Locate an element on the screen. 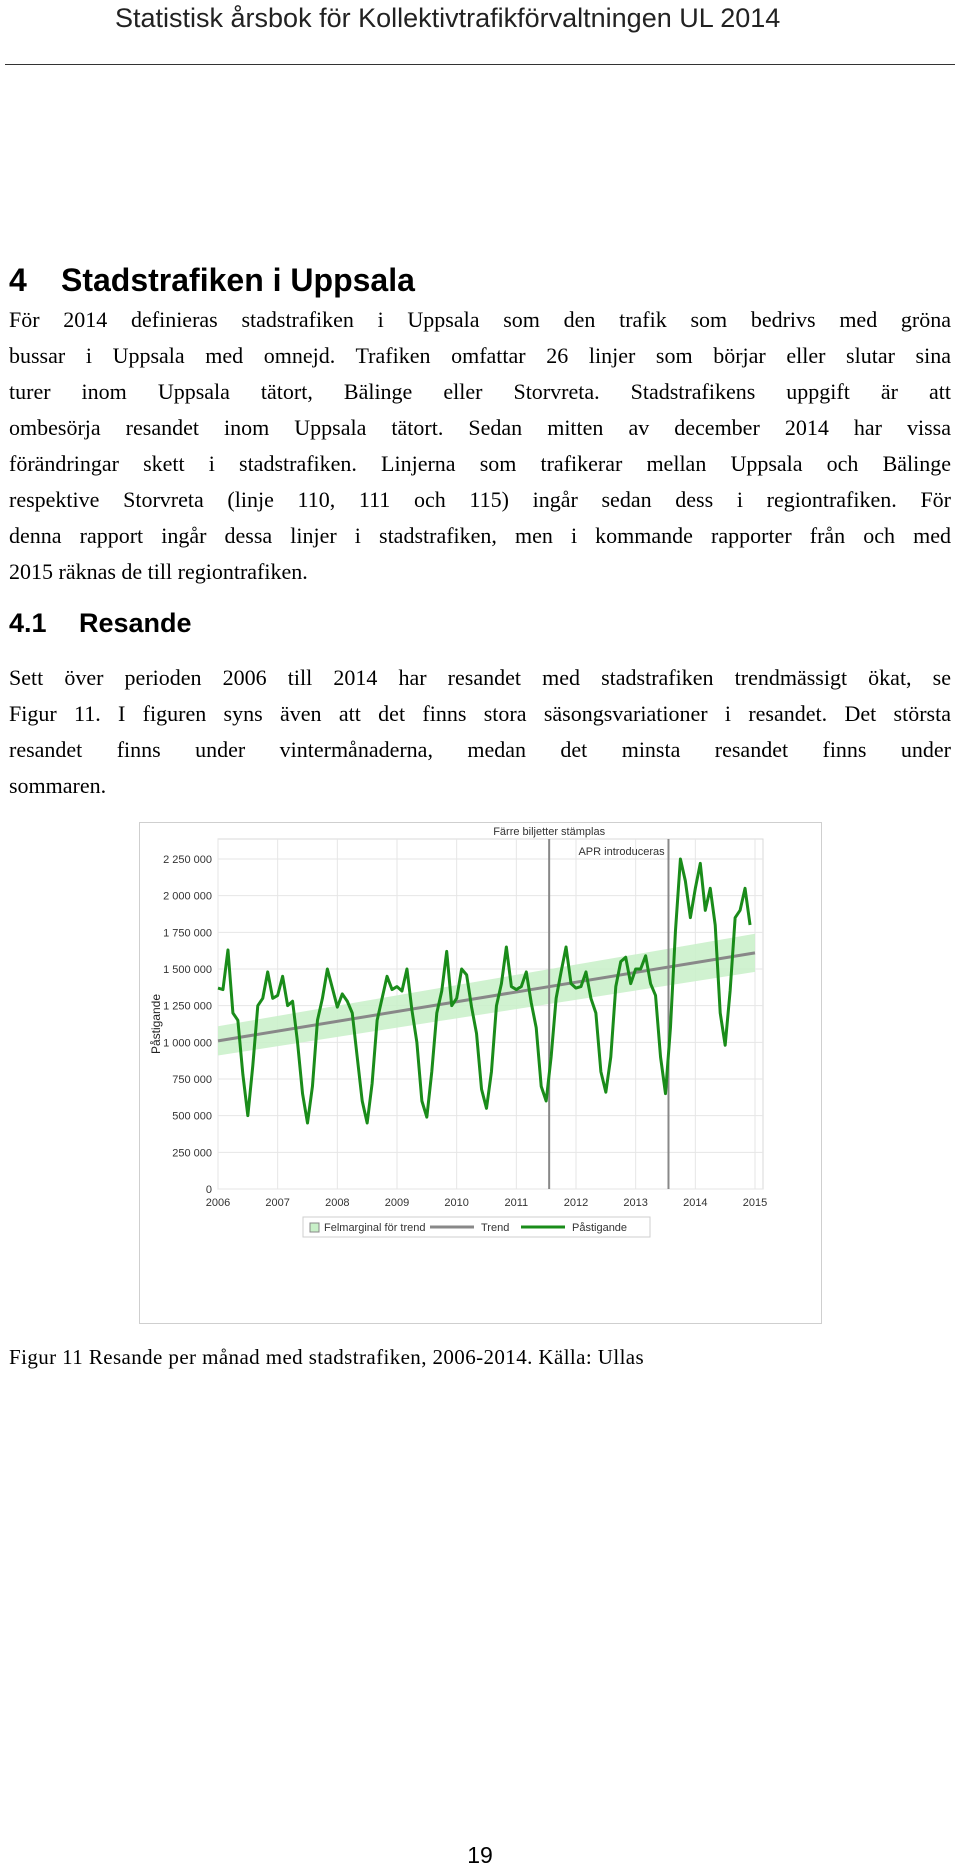 This screenshot has width=960, height=1872. x-tick-label: 2015 is located at coordinates (755, 1203).